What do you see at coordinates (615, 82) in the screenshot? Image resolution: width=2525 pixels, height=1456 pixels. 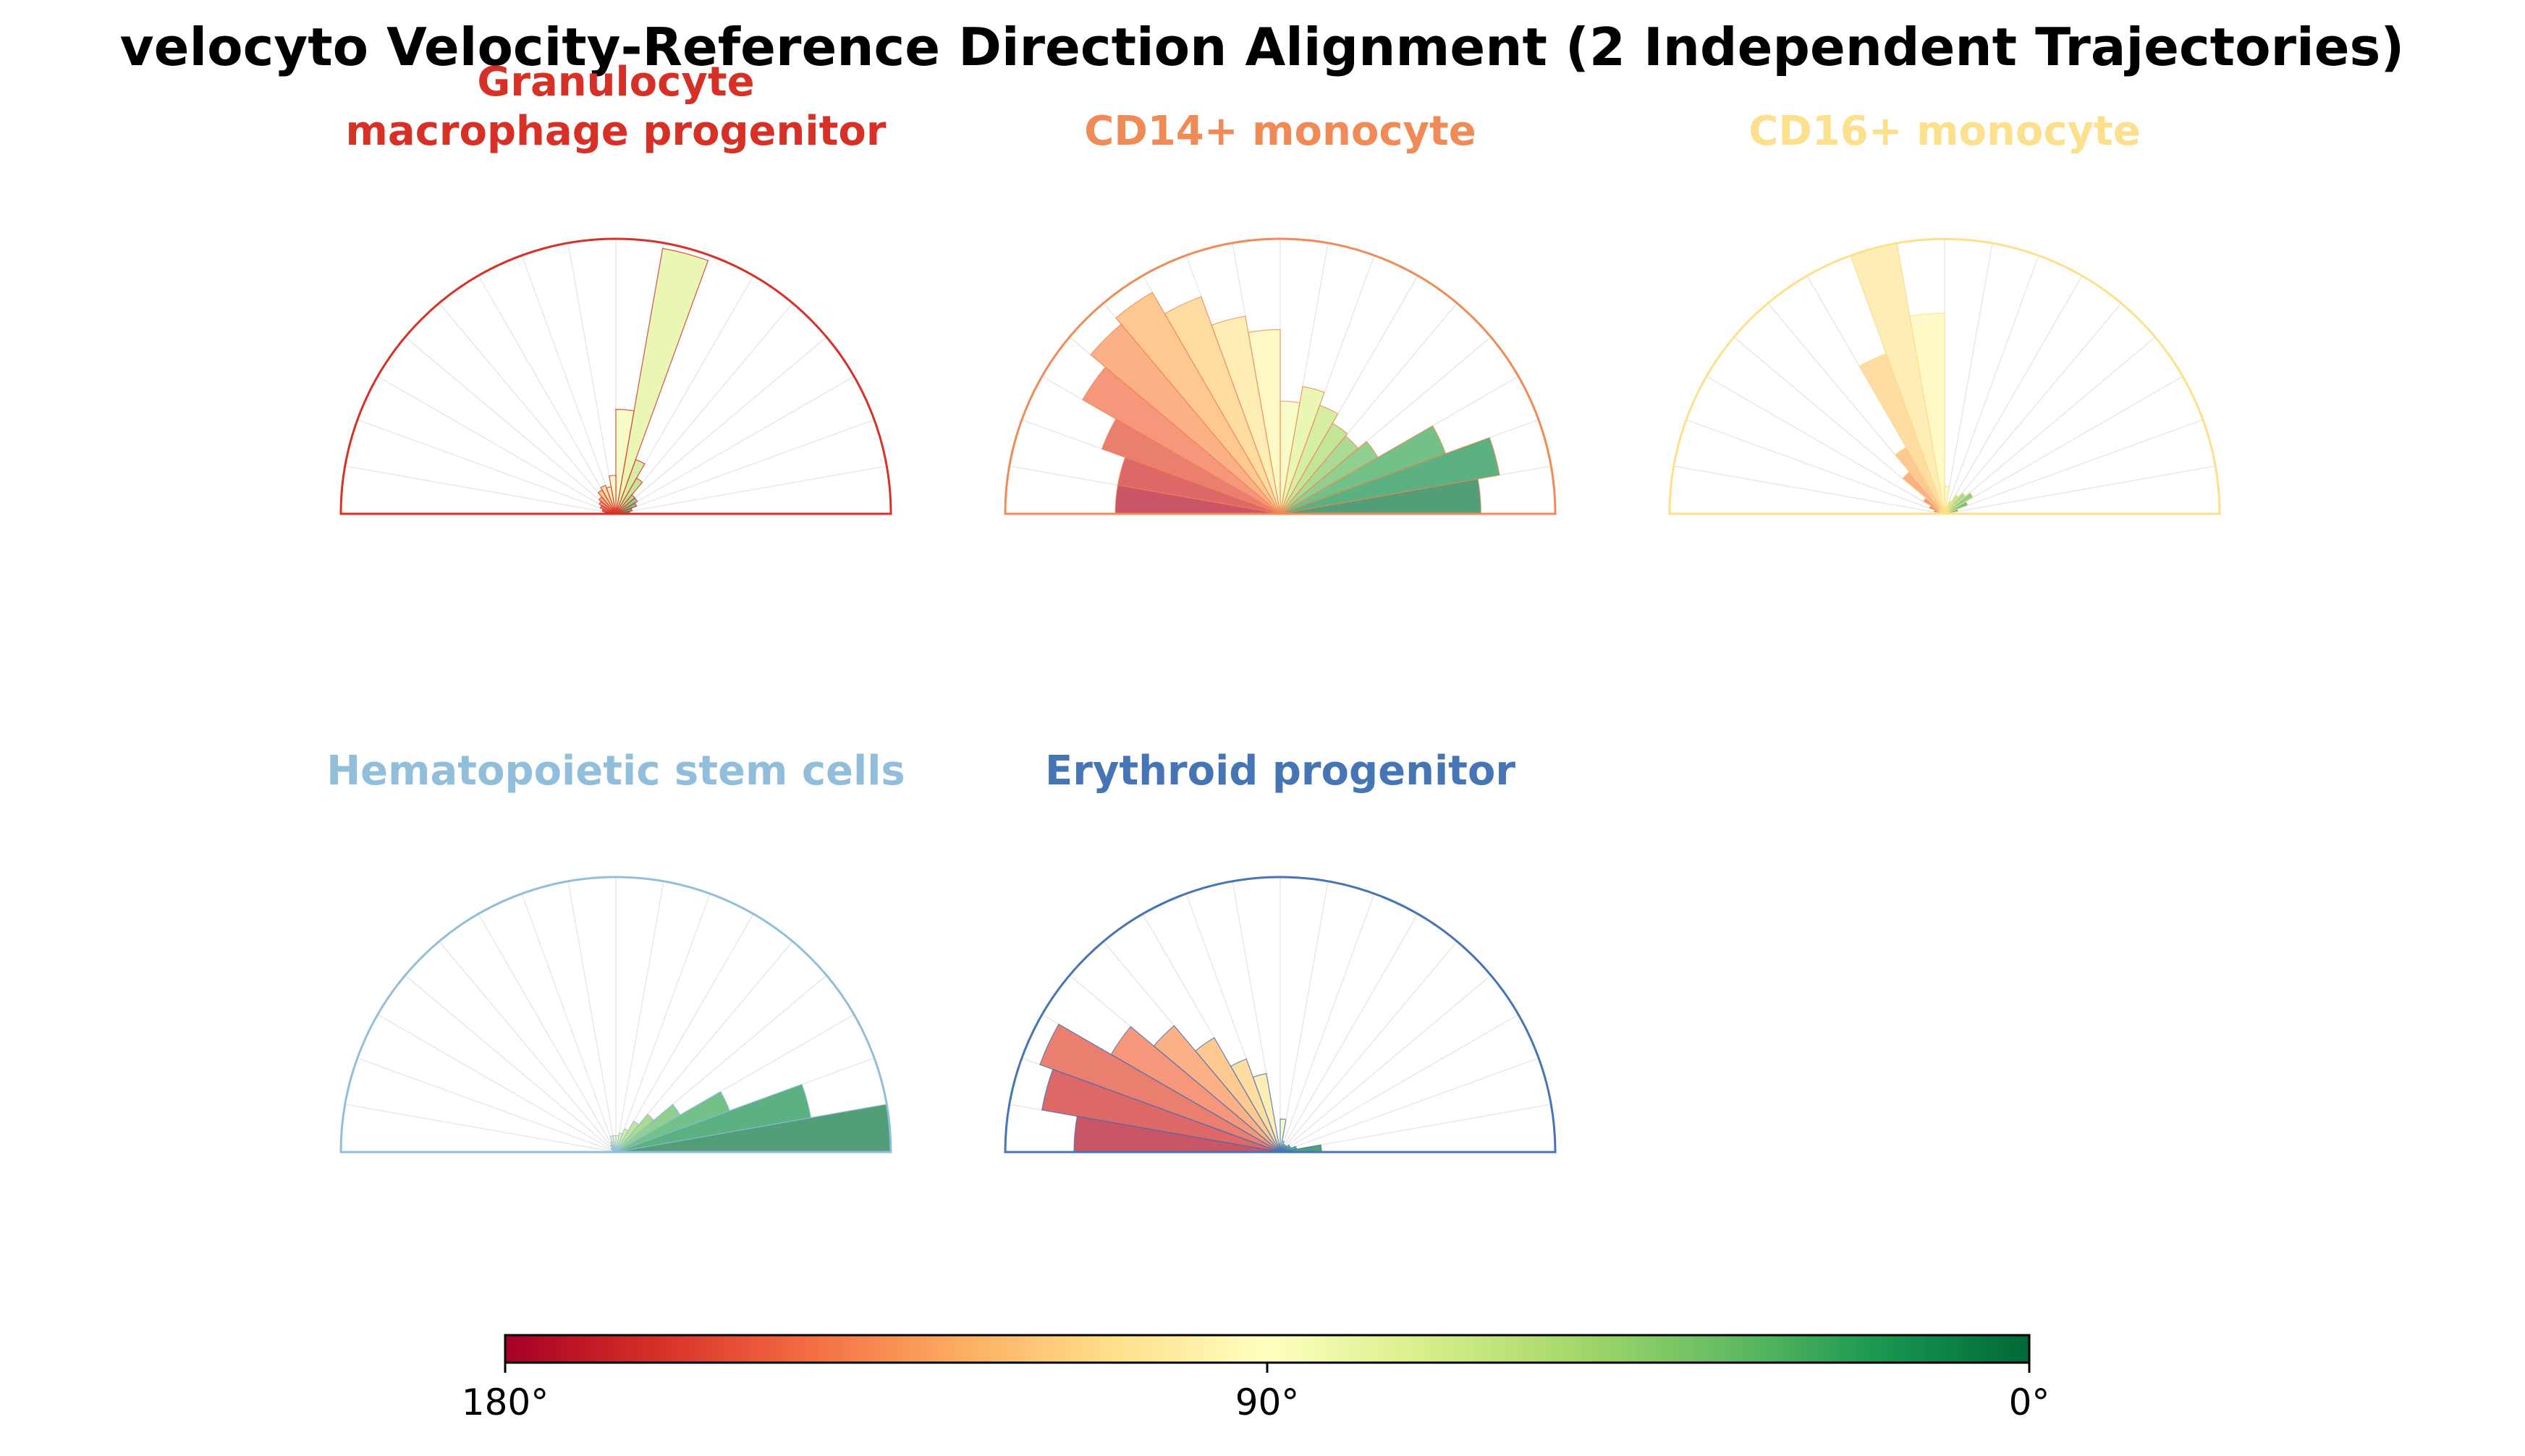 I see `panel-title: Granulocyte` at bounding box center [615, 82].